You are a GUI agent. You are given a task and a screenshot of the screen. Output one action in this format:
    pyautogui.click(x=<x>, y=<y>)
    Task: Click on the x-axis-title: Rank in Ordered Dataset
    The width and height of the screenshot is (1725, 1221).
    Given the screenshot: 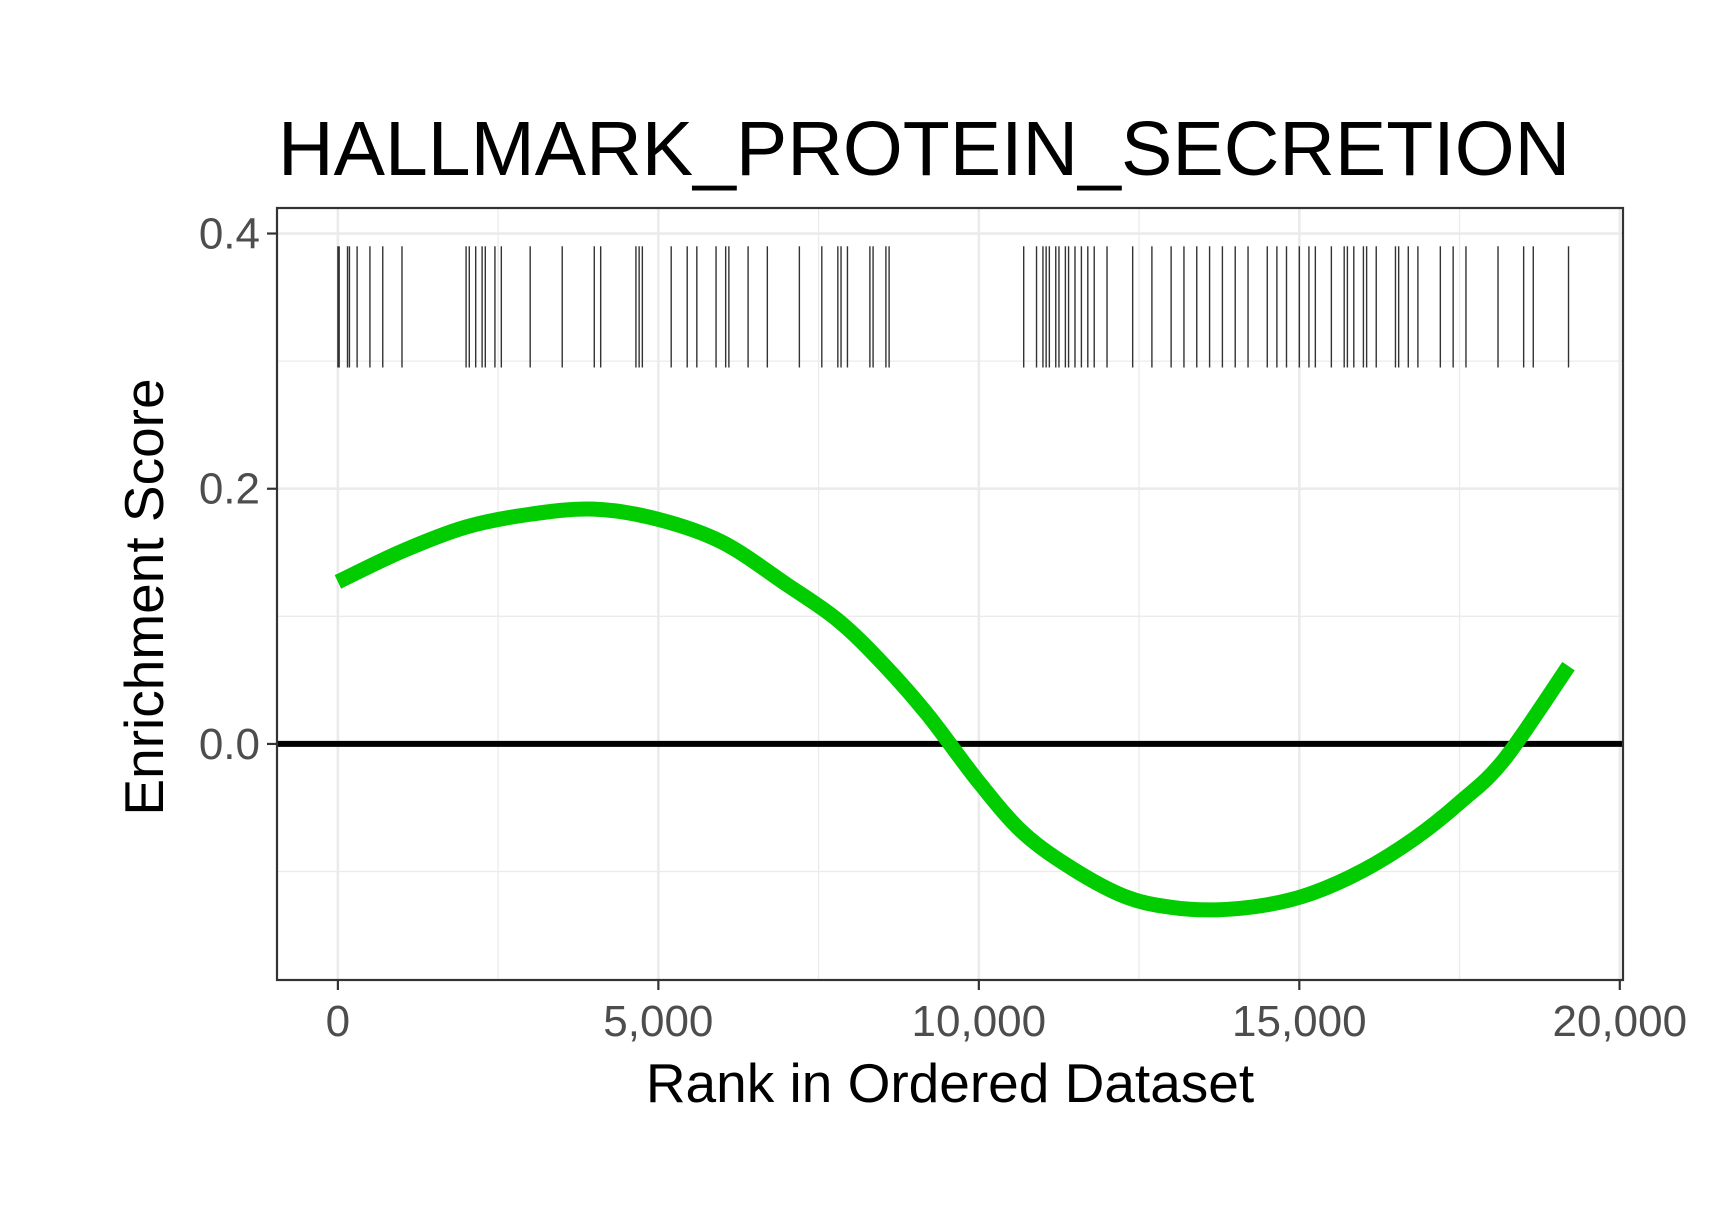 What is the action you would take?
    pyautogui.click(x=950, y=1083)
    